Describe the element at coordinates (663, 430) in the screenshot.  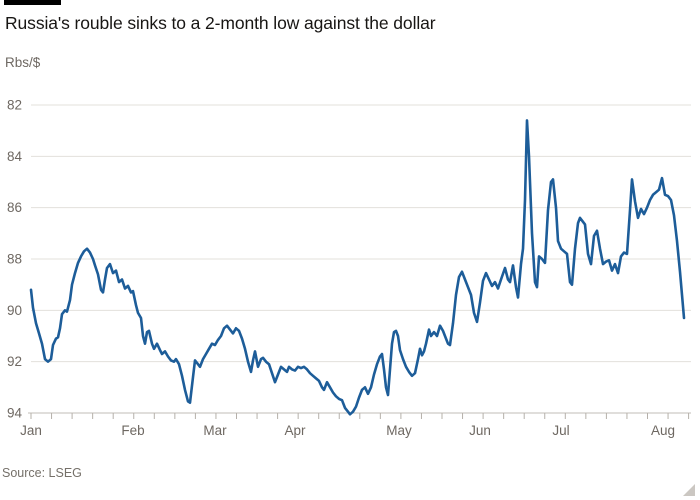
I see `x-axis-label: Aug` at that location.